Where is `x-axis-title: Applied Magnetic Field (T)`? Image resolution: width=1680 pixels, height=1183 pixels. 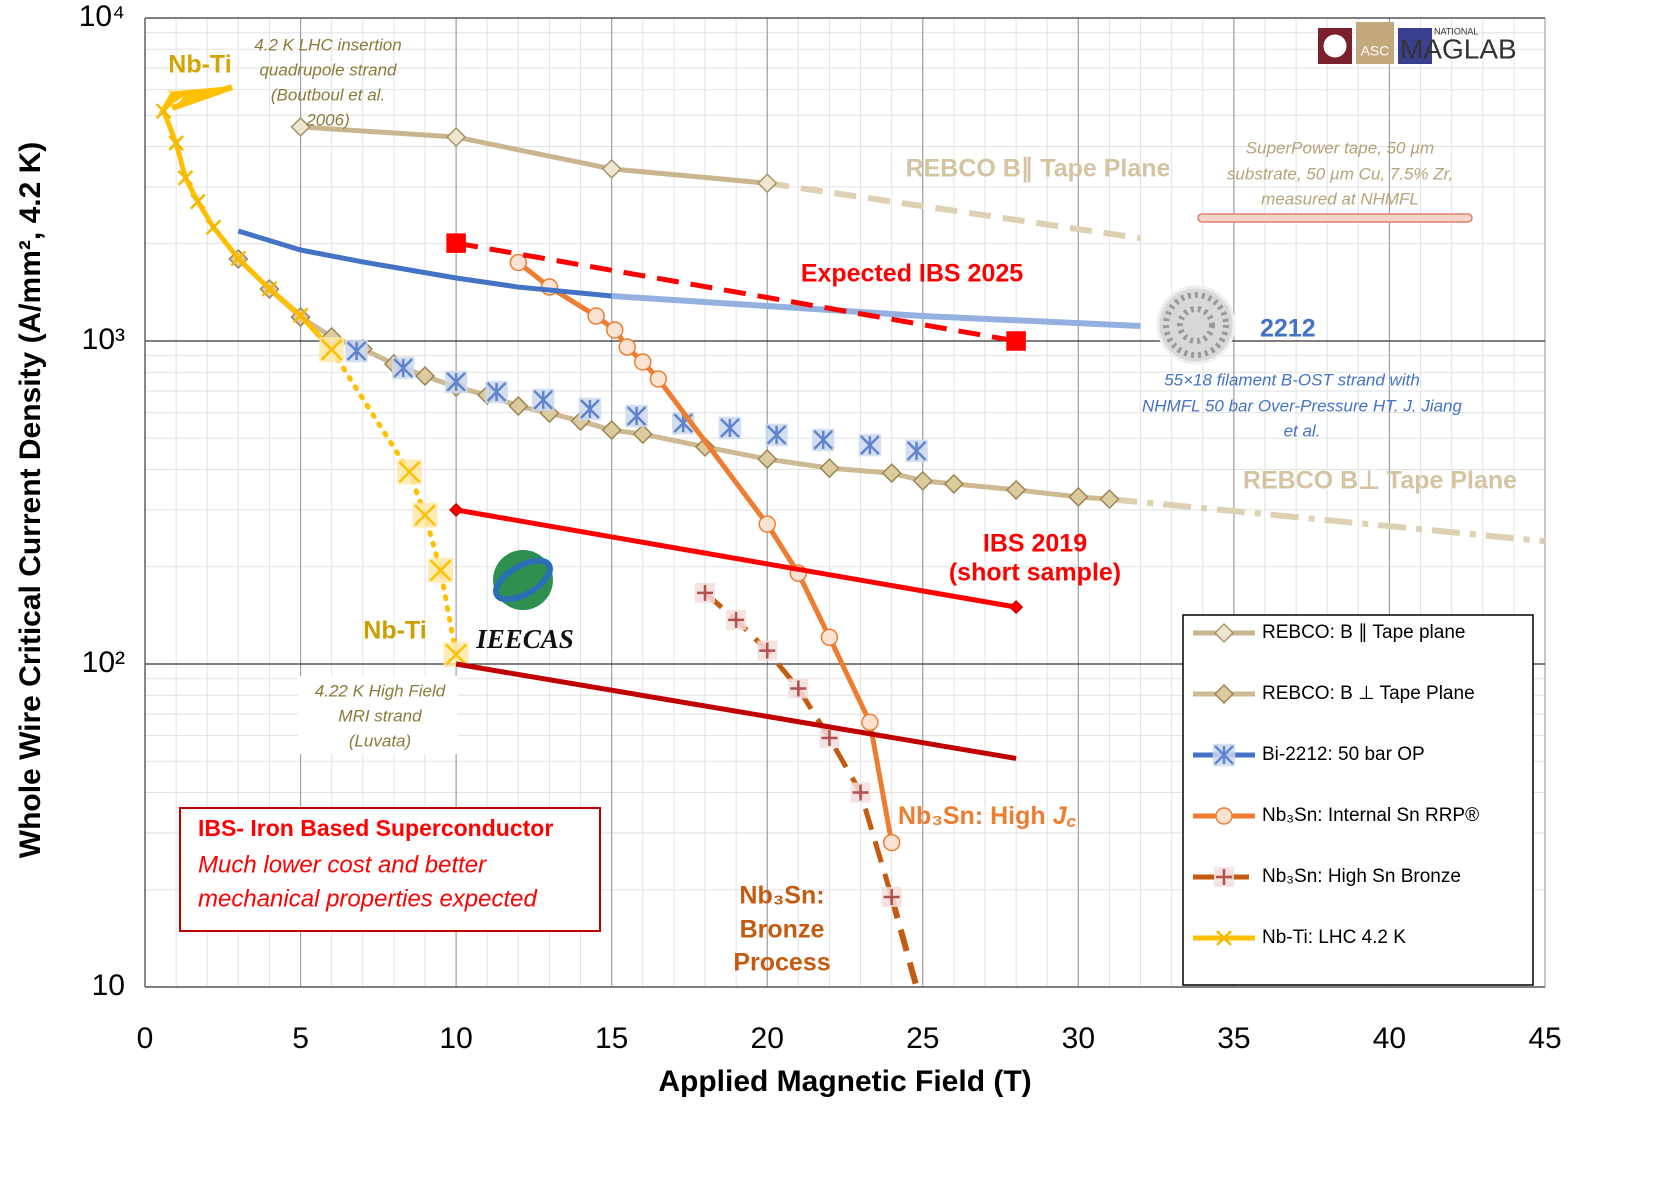
x-axis-title: Applied Magnetic Field (T) is located at coordinates (844, 1081).